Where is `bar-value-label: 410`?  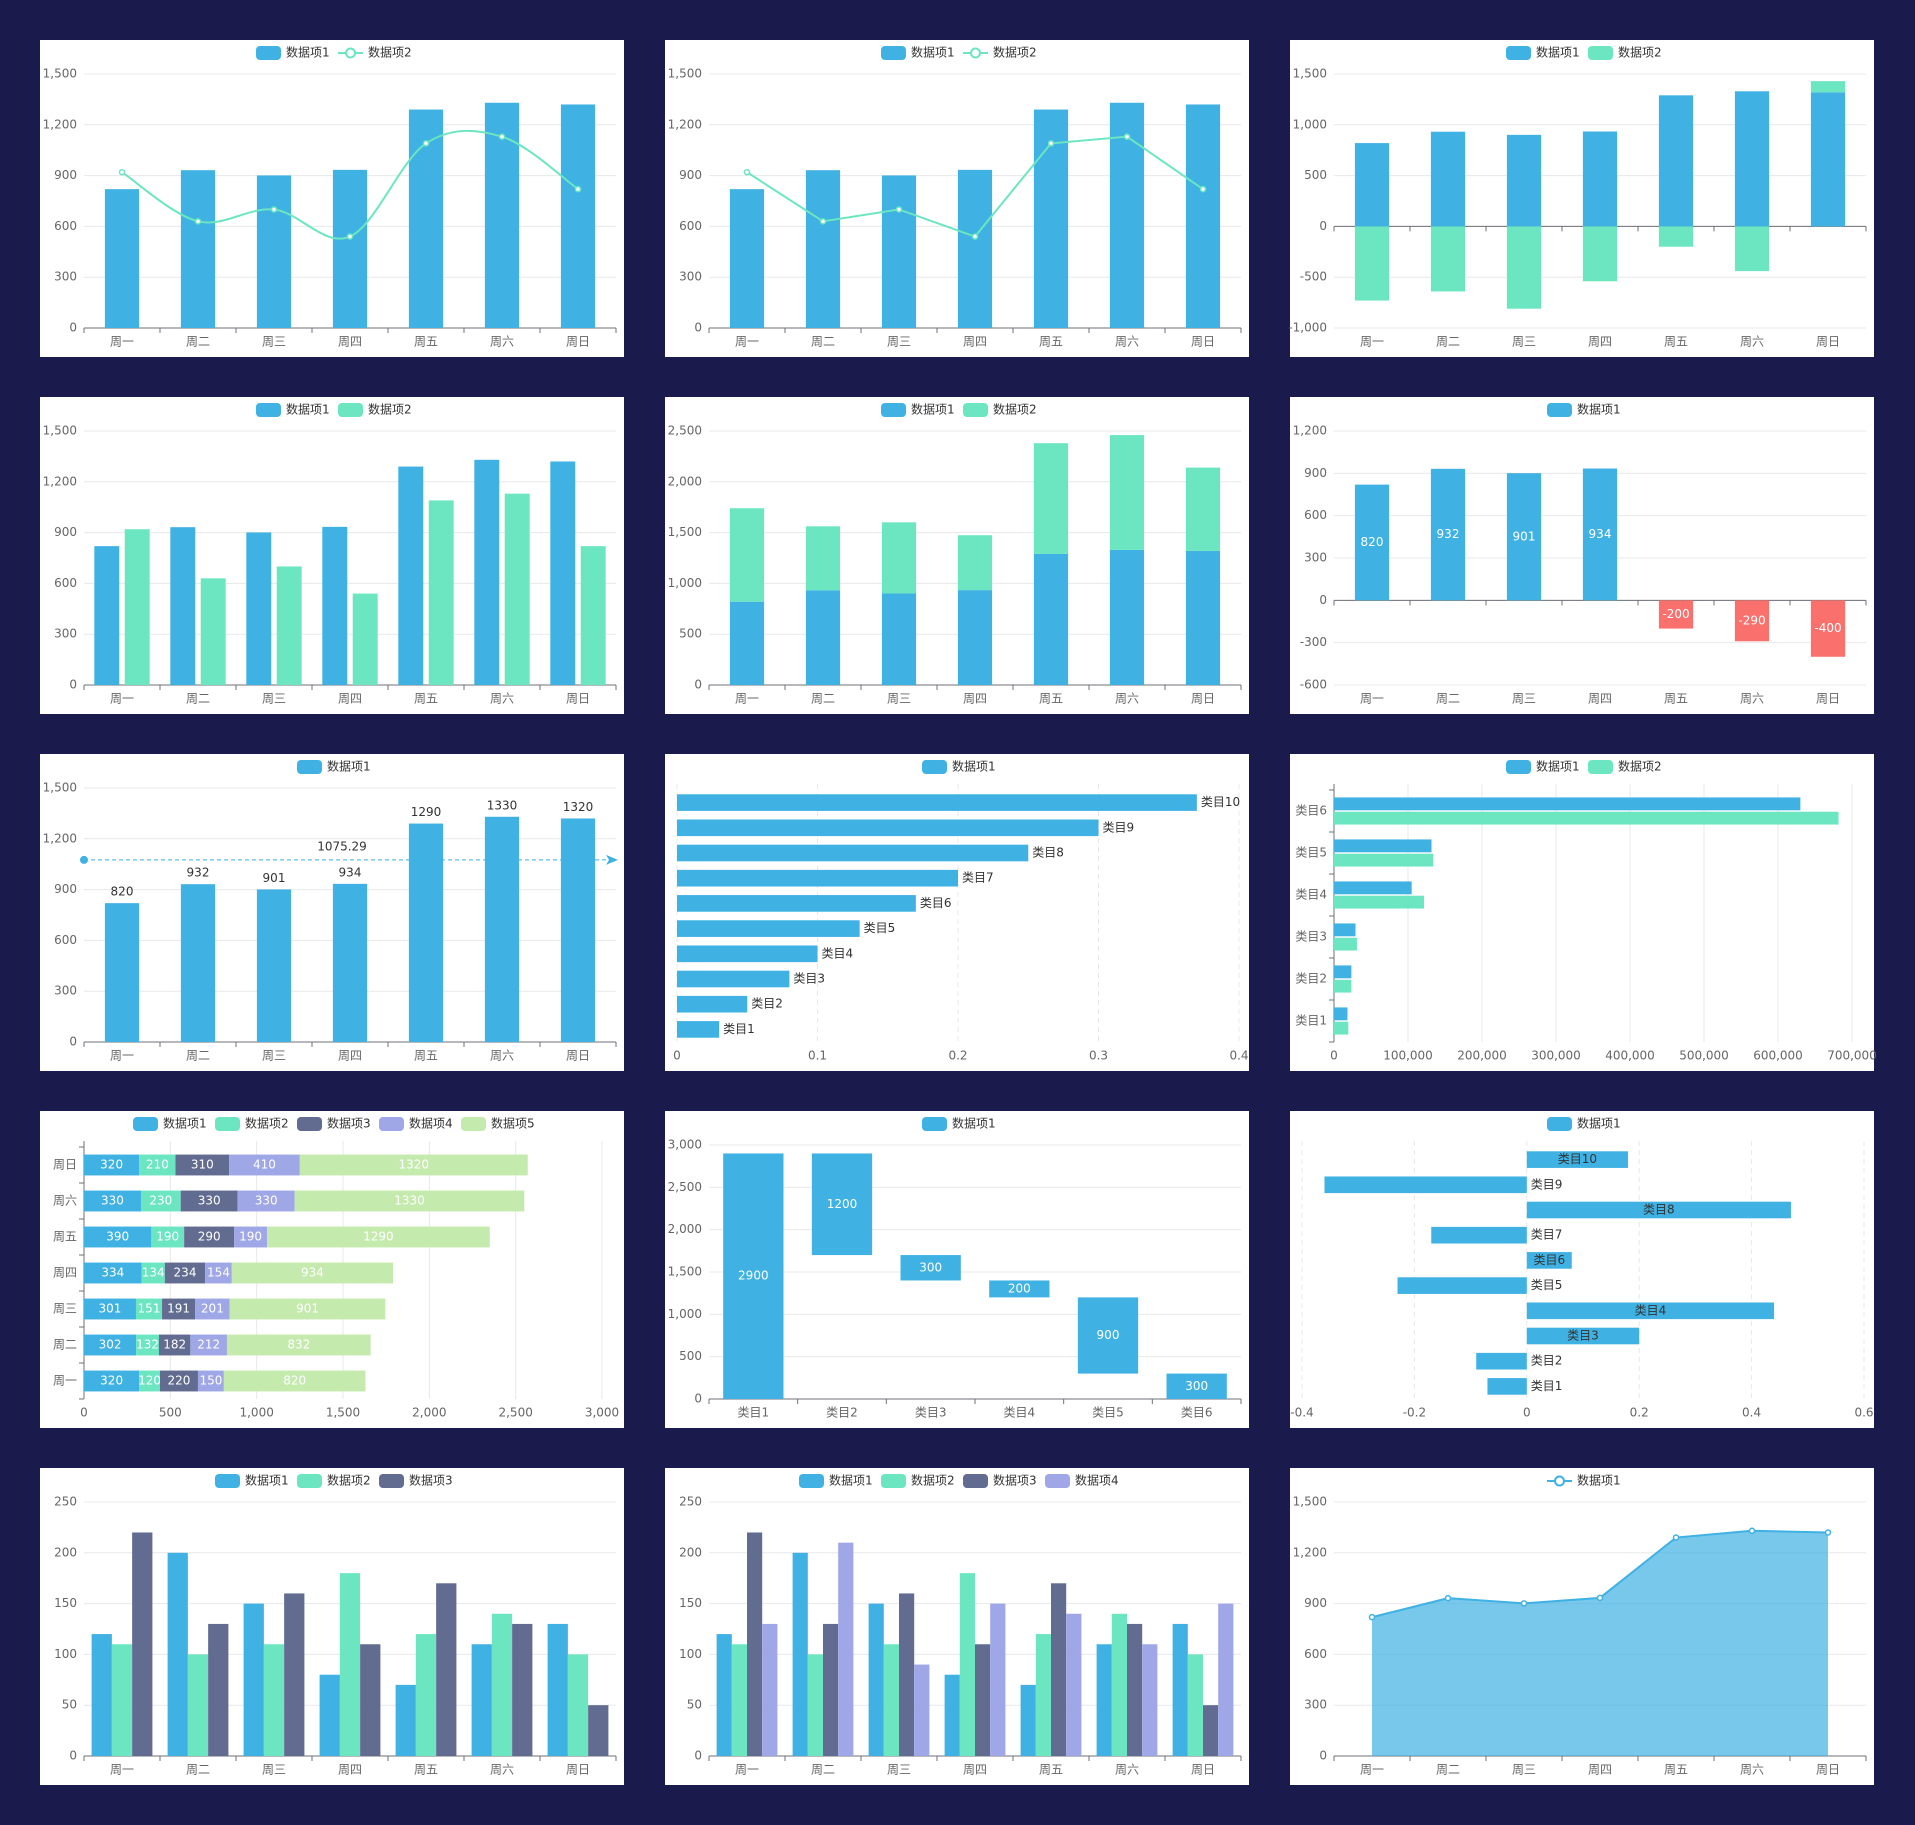
bar-value-label: 410 is located at coordinates (264, 1165).